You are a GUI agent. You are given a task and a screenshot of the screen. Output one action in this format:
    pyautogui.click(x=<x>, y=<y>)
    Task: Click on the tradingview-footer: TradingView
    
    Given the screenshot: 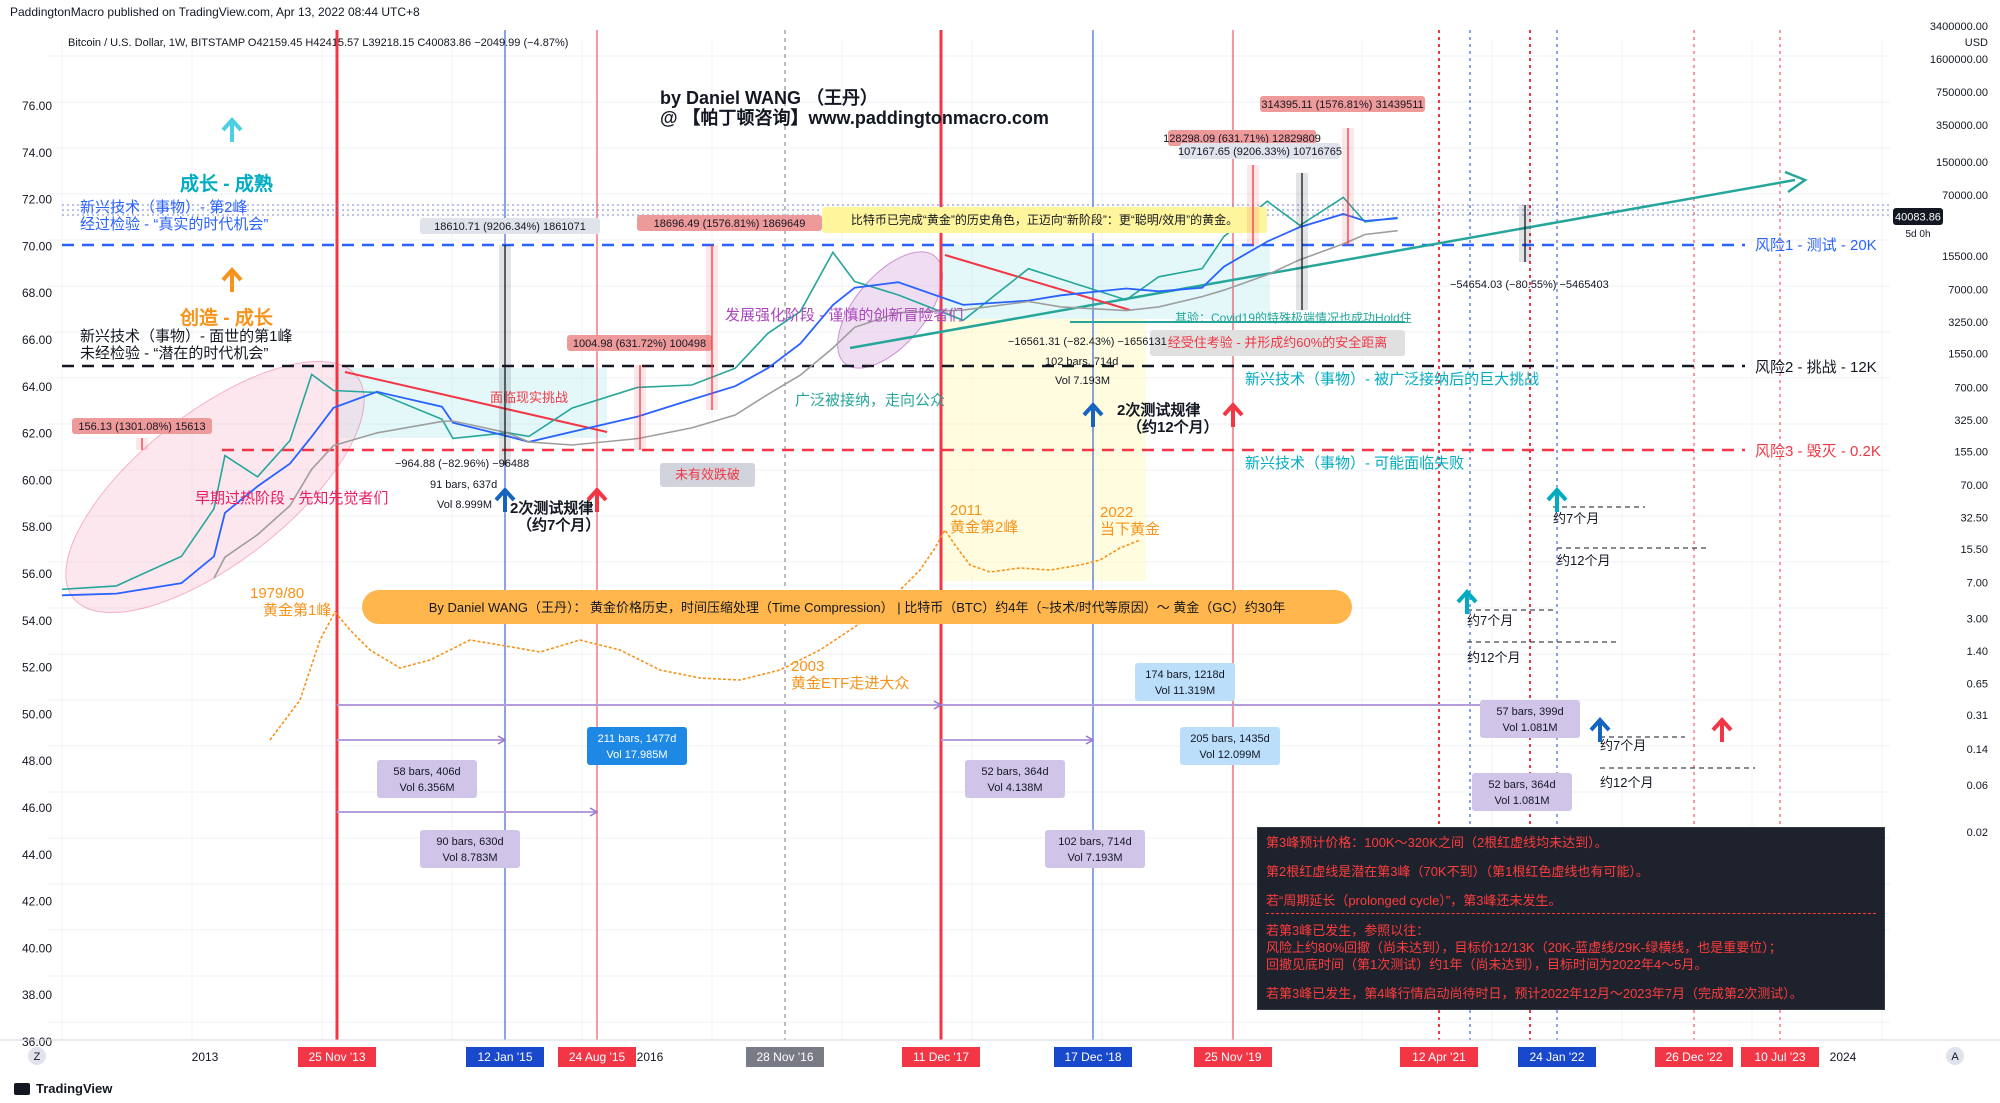 What is the action you would take?
    pyautogui.click(x=63, y=1088)
    